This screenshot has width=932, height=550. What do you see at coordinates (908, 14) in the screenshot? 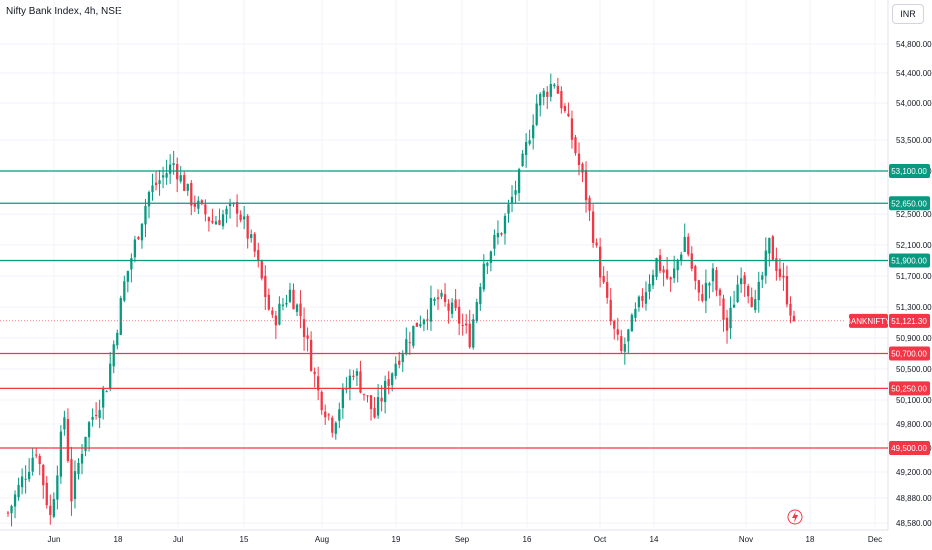
I see `currency-selector: INR` at bounding box center [908, 14].